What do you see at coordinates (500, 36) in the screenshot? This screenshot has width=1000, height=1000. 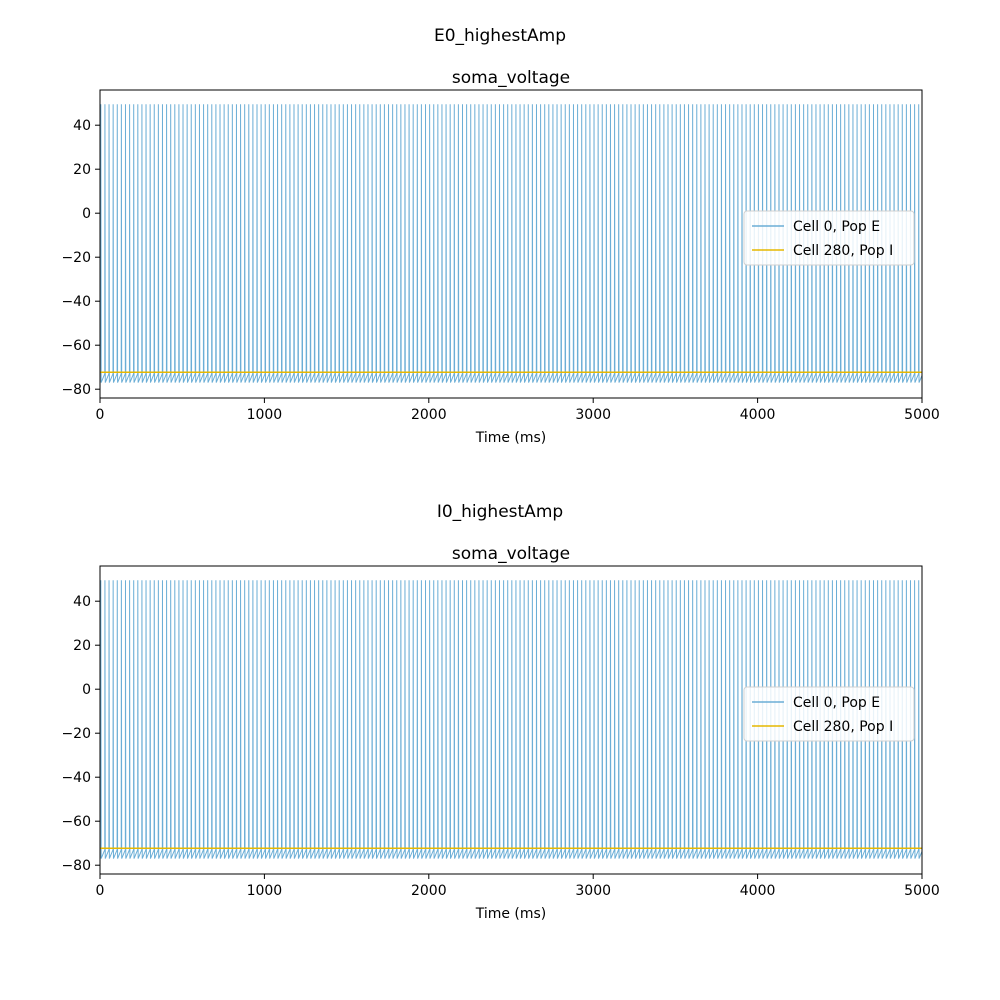 I see `figure-suptitle: E0_highestAmp` at bounding box center [500, 36].